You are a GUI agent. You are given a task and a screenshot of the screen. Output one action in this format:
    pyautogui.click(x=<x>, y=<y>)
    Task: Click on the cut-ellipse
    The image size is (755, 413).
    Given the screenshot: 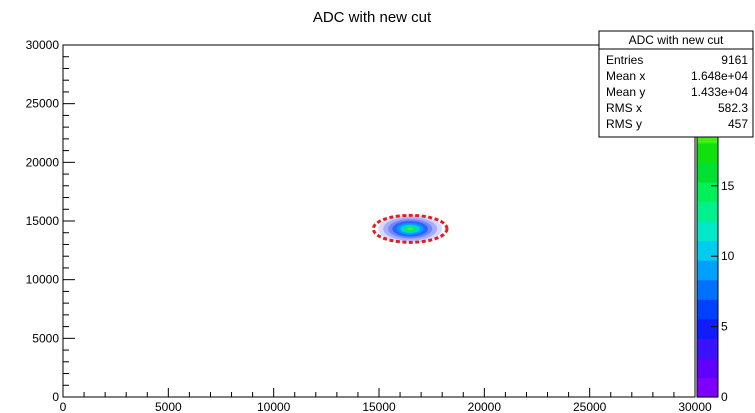 What is the action you would take?
    pyautogui.click(x=410, y=228)
    